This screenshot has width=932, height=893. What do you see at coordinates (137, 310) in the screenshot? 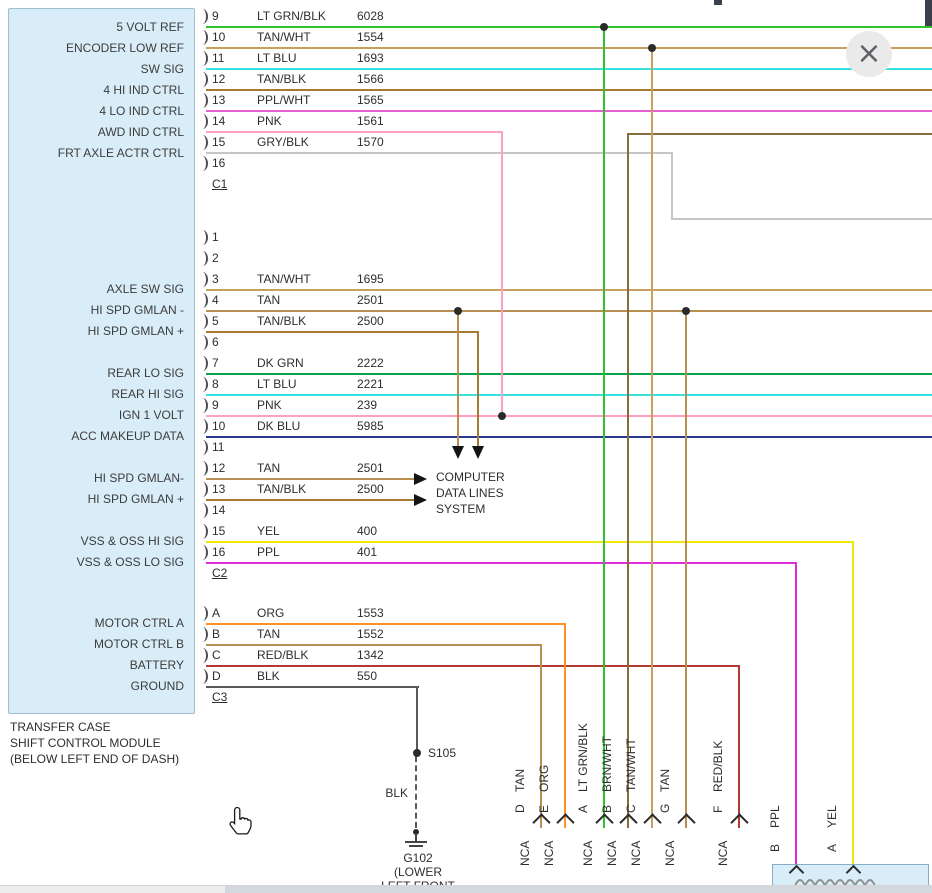
I see `module-pin-label: HI SPD GMLAN -` at bounding box center [137, 310].